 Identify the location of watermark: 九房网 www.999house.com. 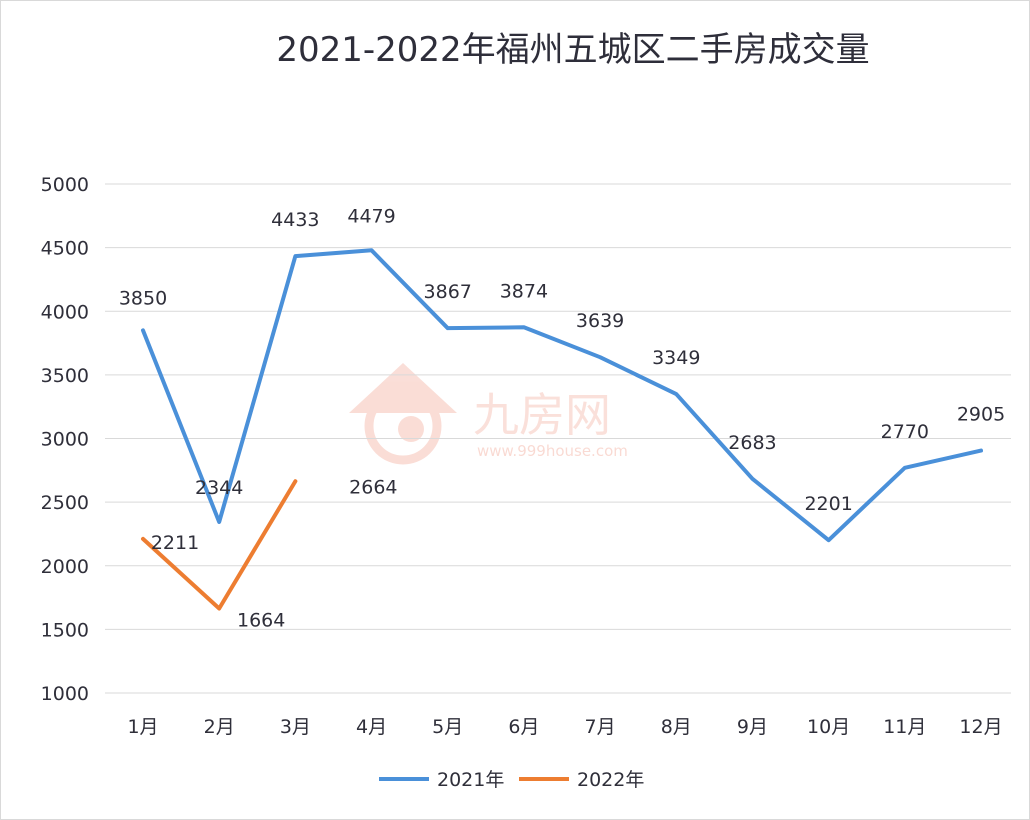
(488, 414).